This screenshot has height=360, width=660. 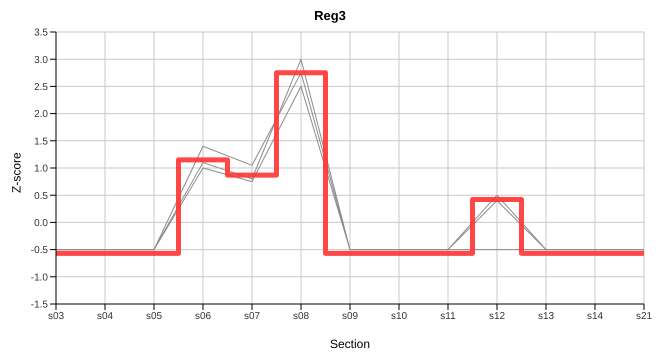 I want to click on x-tick-label: s03, so click(x=56, y=316).